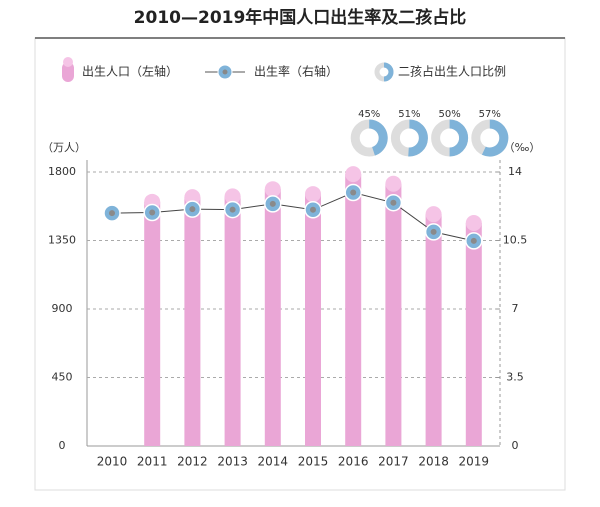 Image resolution: width=600 pixels, height=507 pixels. I want to click on legend-label: 出生人口（左轴）, so click(130, 71).